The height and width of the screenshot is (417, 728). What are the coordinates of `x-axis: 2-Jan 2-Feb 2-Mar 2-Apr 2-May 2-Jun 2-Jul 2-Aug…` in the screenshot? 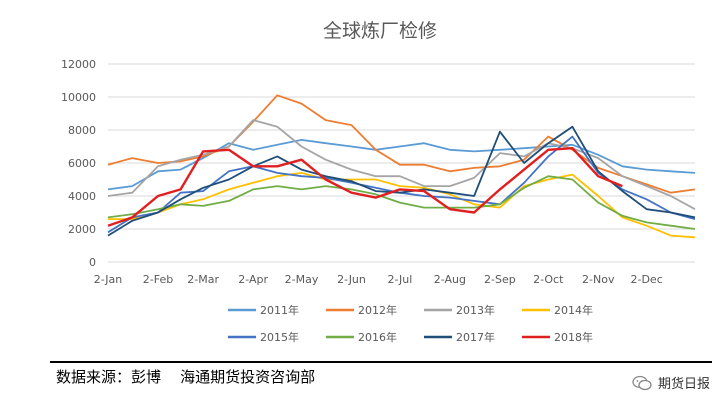 It's located at (378, 279).